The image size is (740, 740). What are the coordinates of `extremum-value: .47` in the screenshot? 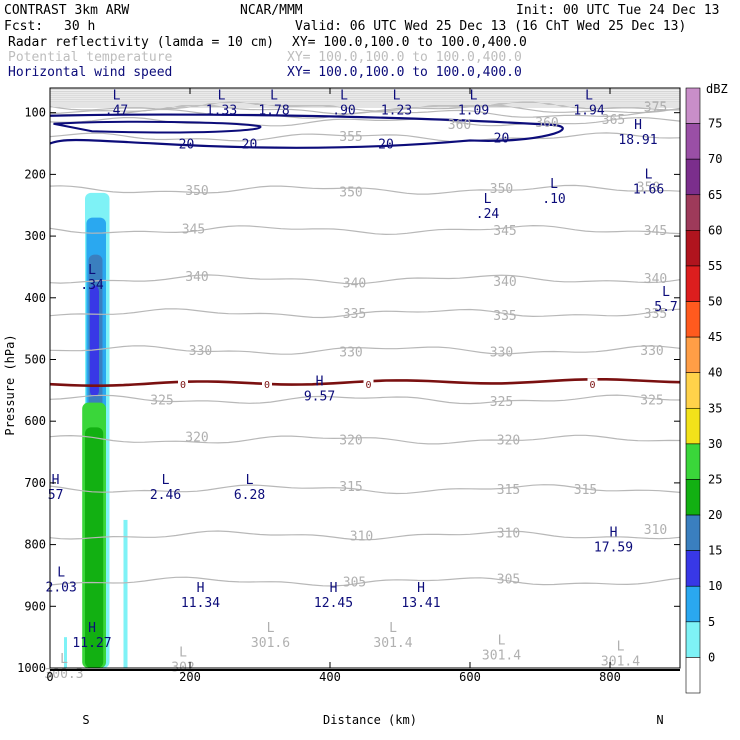 It's located at (116, 111).